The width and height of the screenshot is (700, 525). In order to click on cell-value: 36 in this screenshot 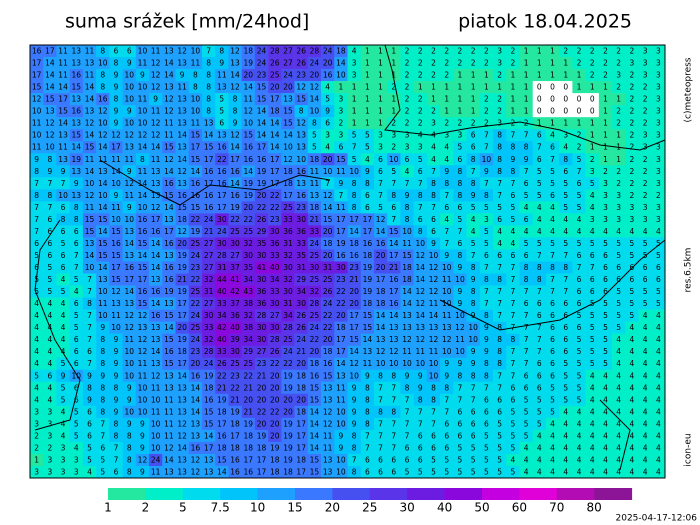, I will do `click(235, 315)`.